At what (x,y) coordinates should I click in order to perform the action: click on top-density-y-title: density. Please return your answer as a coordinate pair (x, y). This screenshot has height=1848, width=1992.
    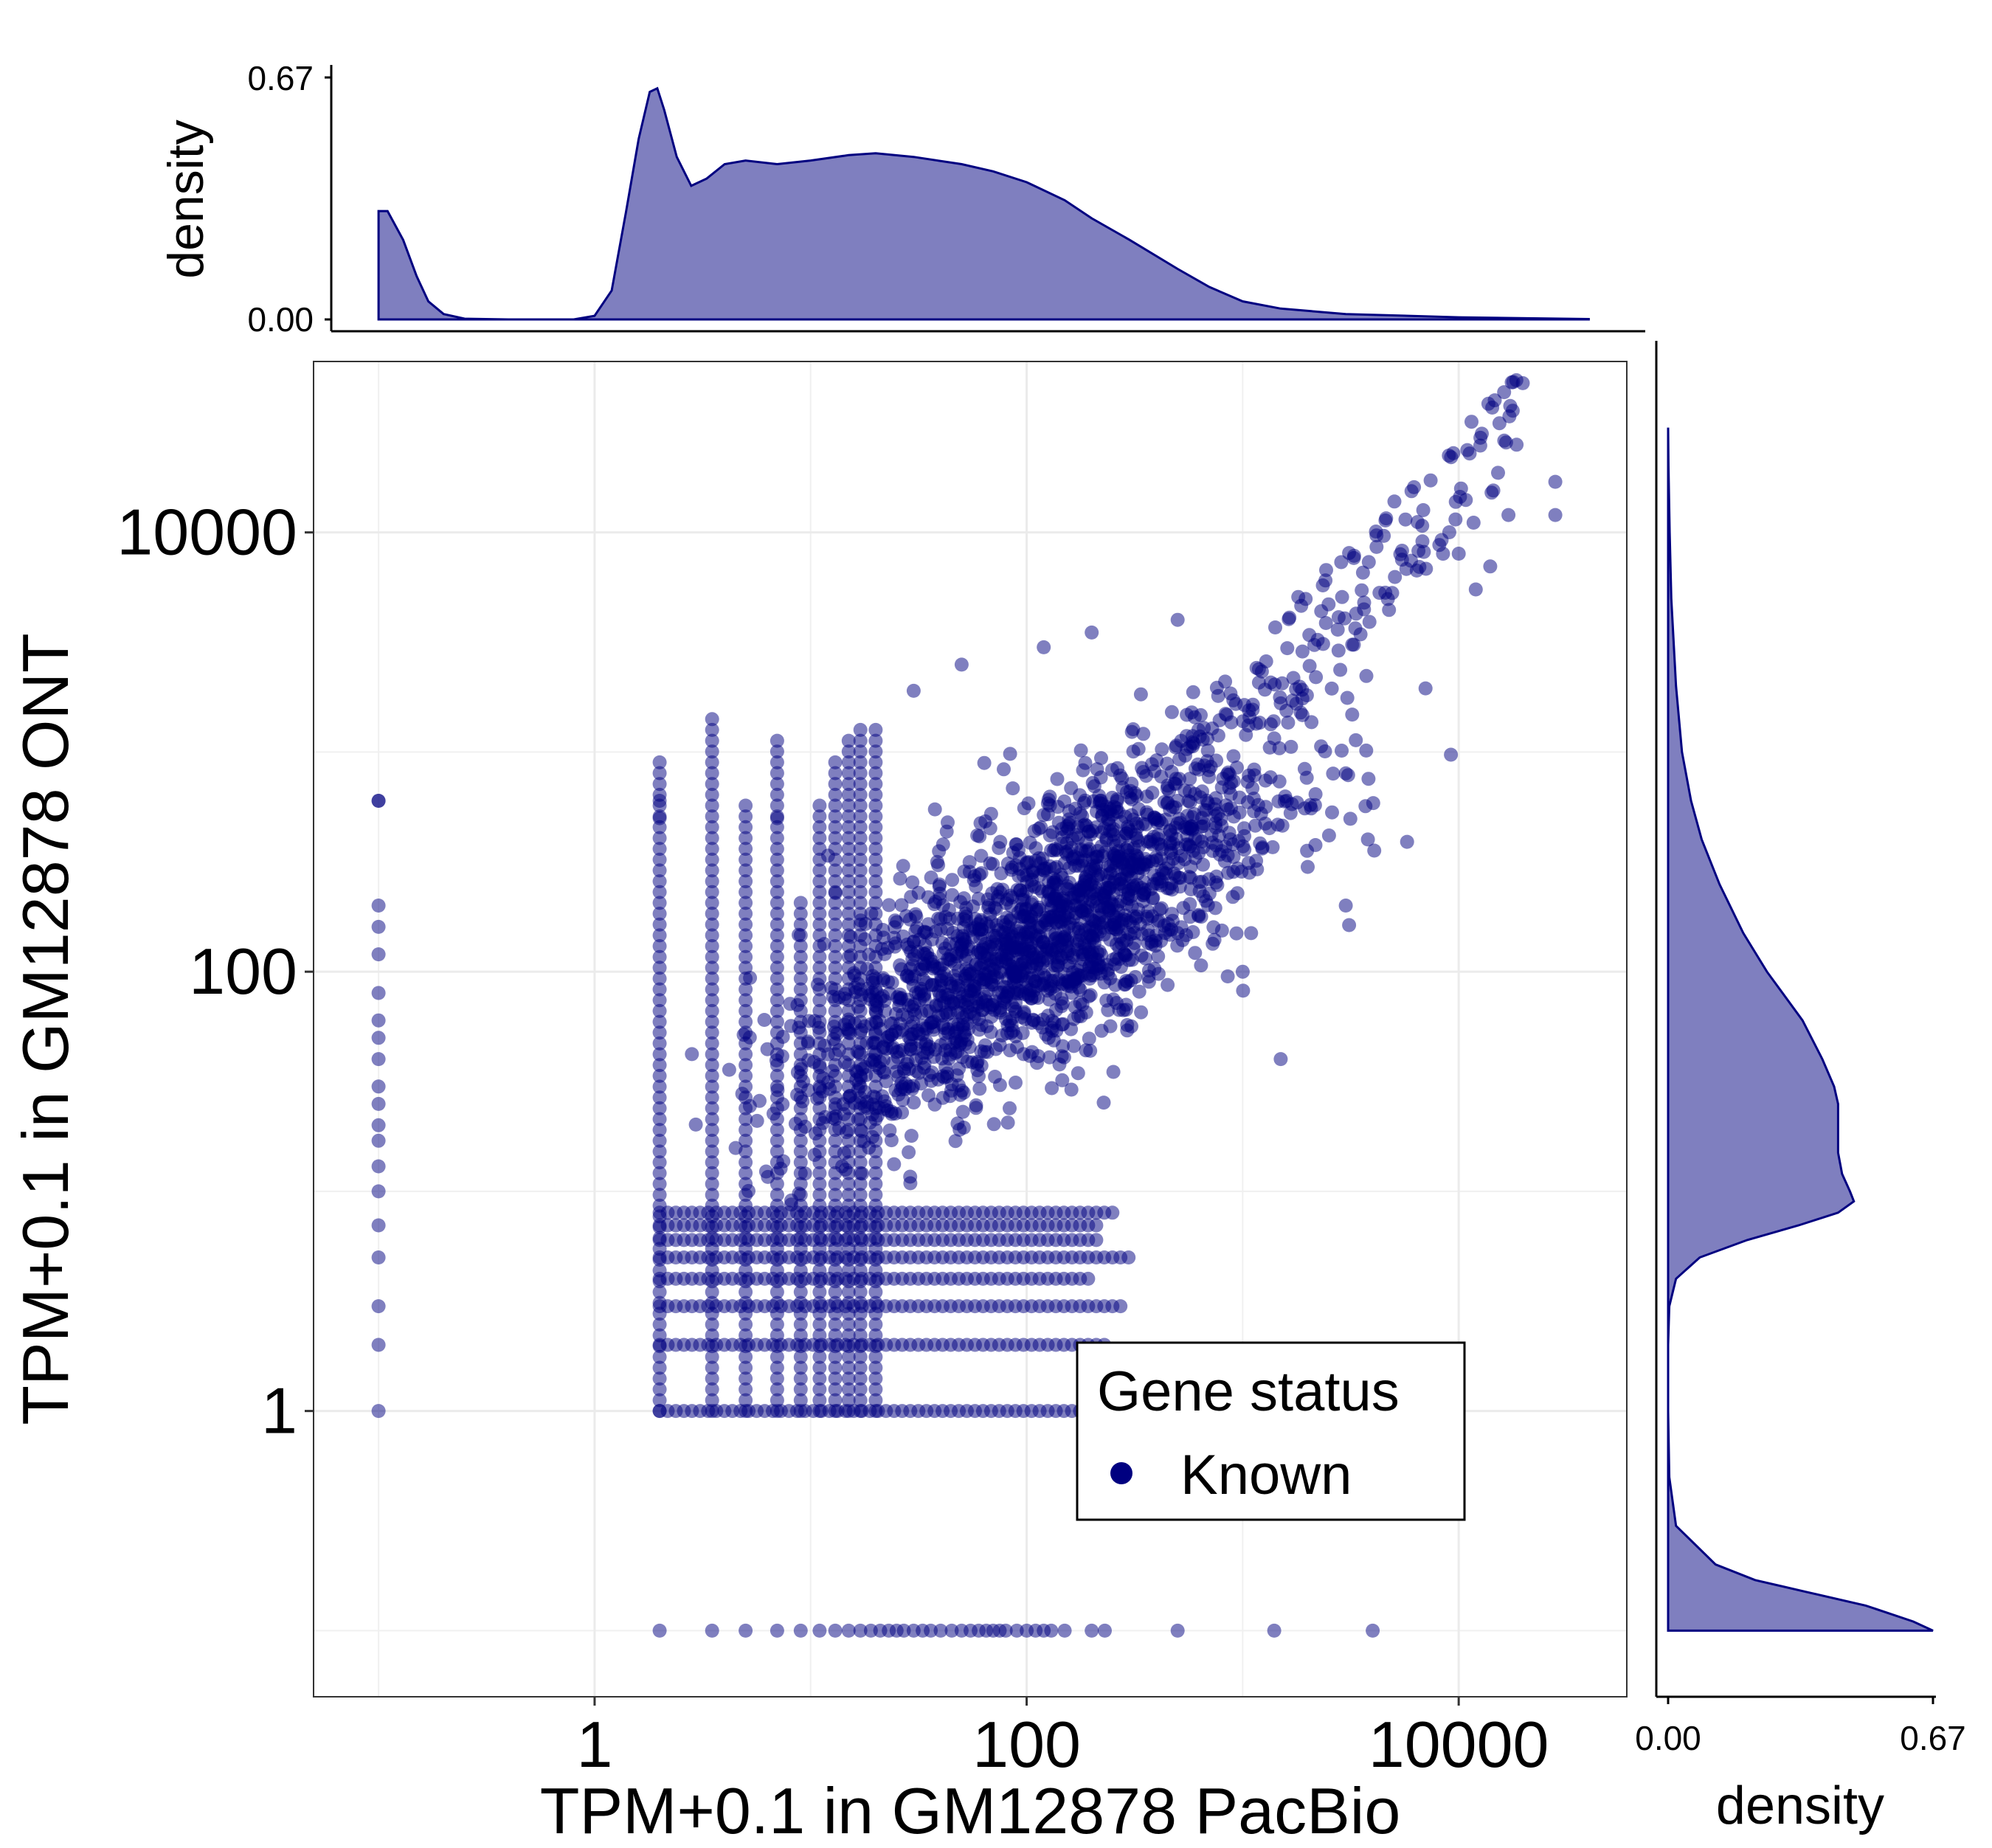
    Looking at the image, I should click on (186, 199).